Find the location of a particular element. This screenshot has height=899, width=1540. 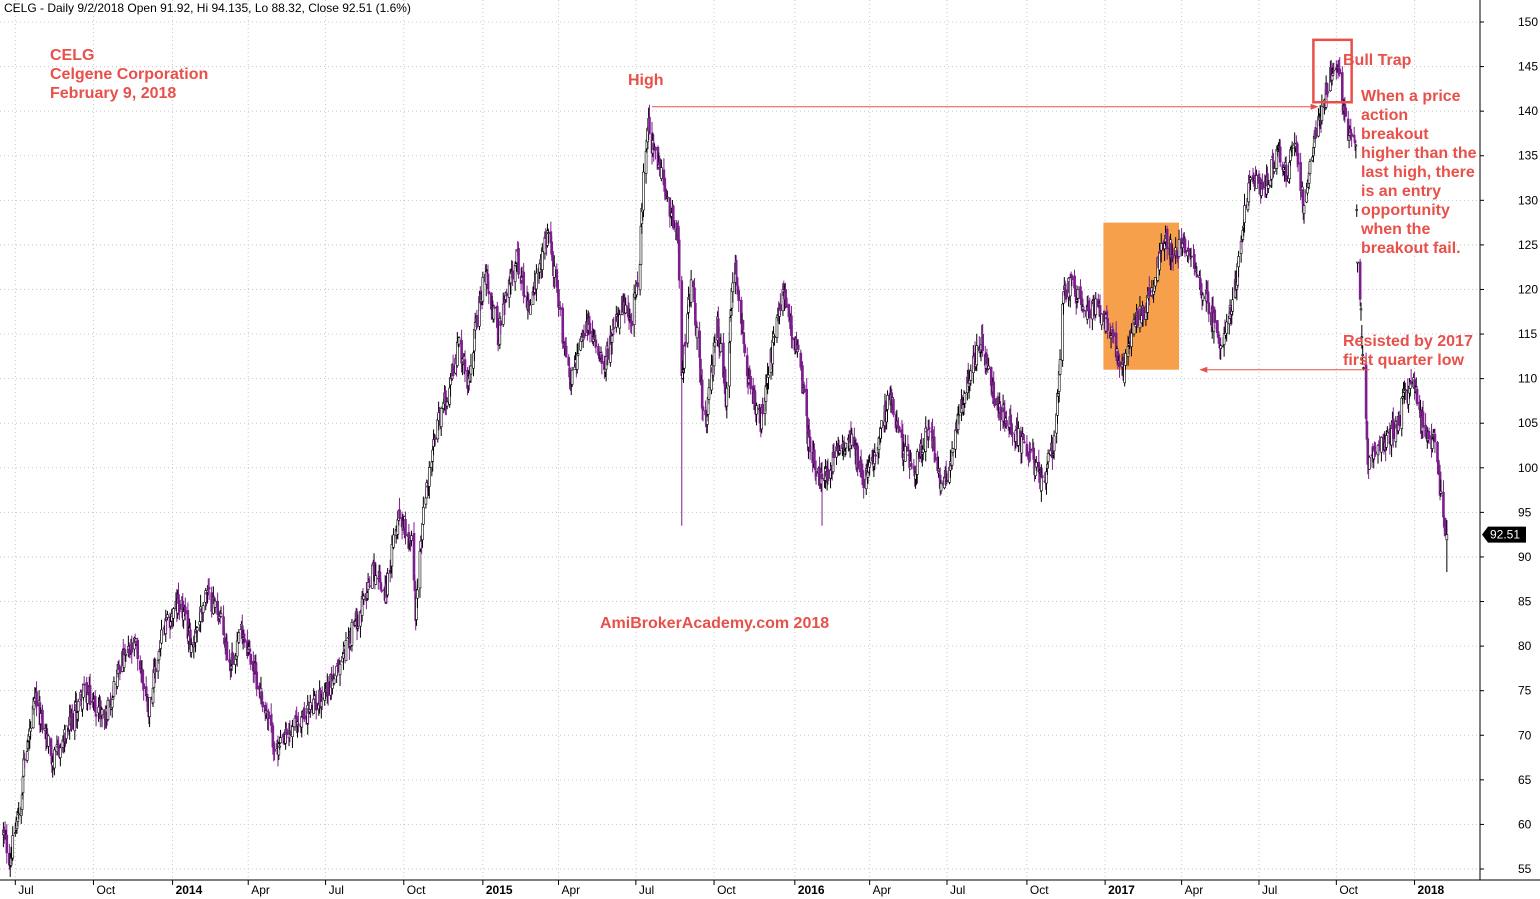

y-tick-label: 55 is located at coordinates (1525, 869).